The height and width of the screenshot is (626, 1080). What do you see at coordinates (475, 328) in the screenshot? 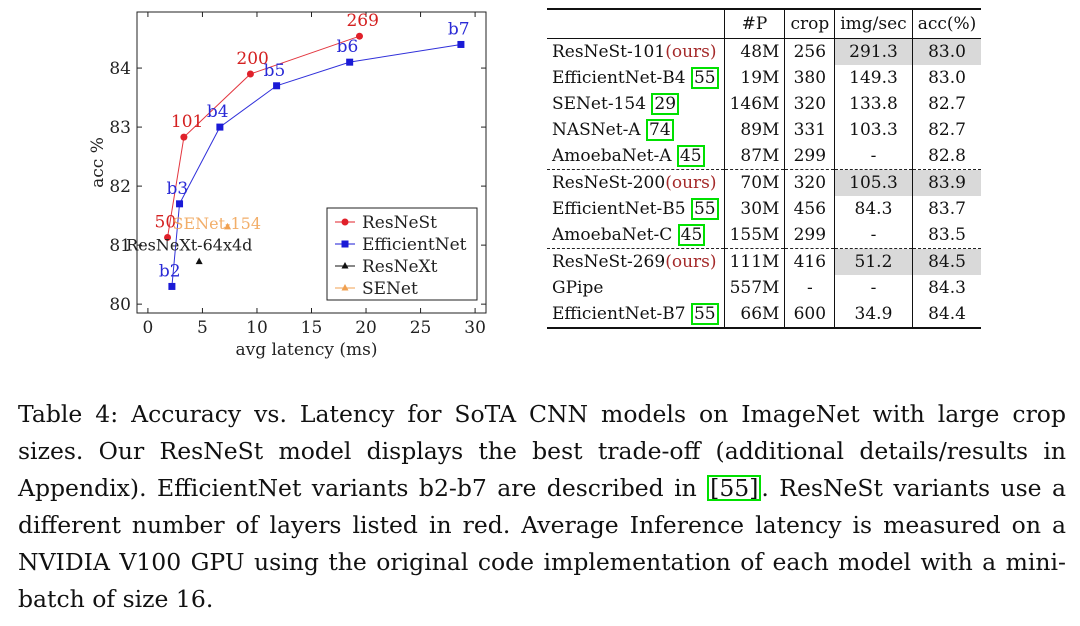
I see `x-tick-label: 30` at bounding box center [475, 328].